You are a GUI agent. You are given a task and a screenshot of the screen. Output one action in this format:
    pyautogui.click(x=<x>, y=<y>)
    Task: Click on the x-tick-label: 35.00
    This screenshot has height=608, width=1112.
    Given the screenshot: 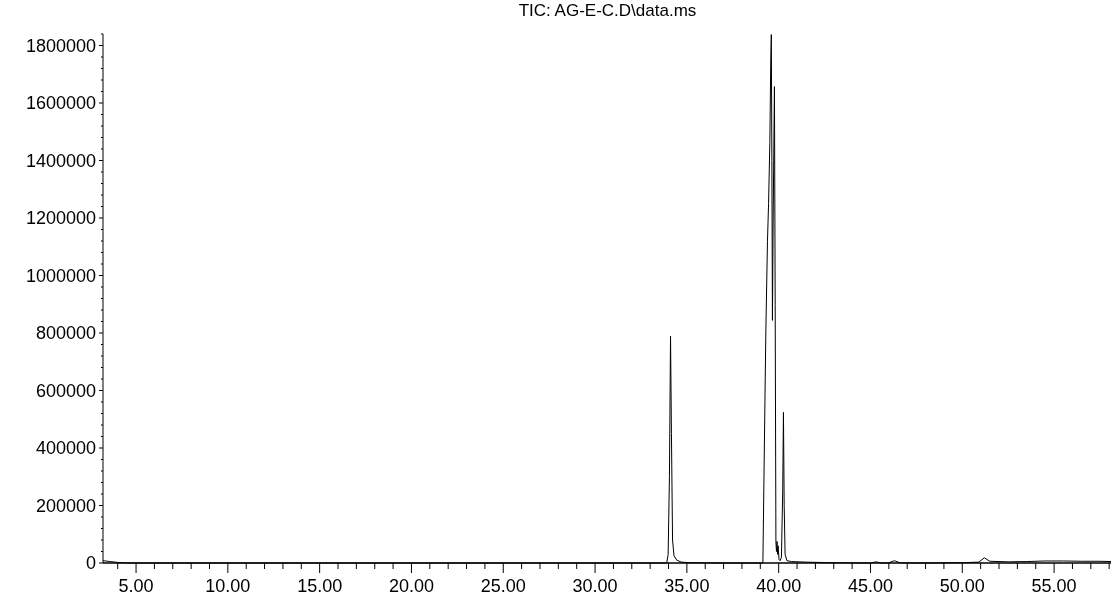 What is the action you would take?
    pyautogui.click(x=687, y=586)
    